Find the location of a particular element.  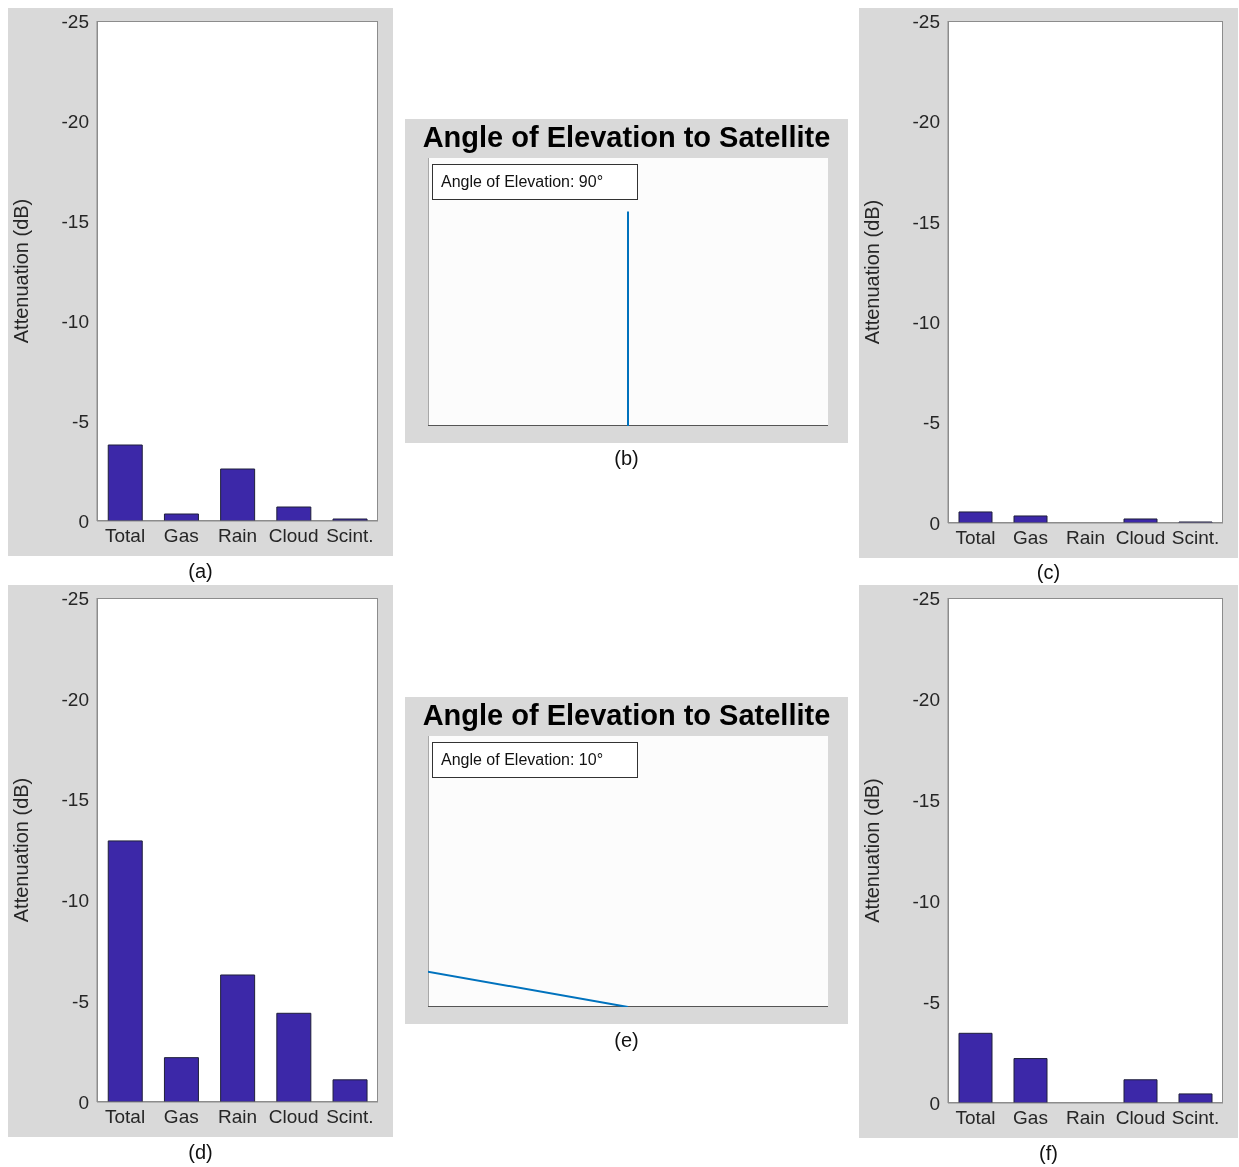

text: (b) is located at coordinates (626, 458).